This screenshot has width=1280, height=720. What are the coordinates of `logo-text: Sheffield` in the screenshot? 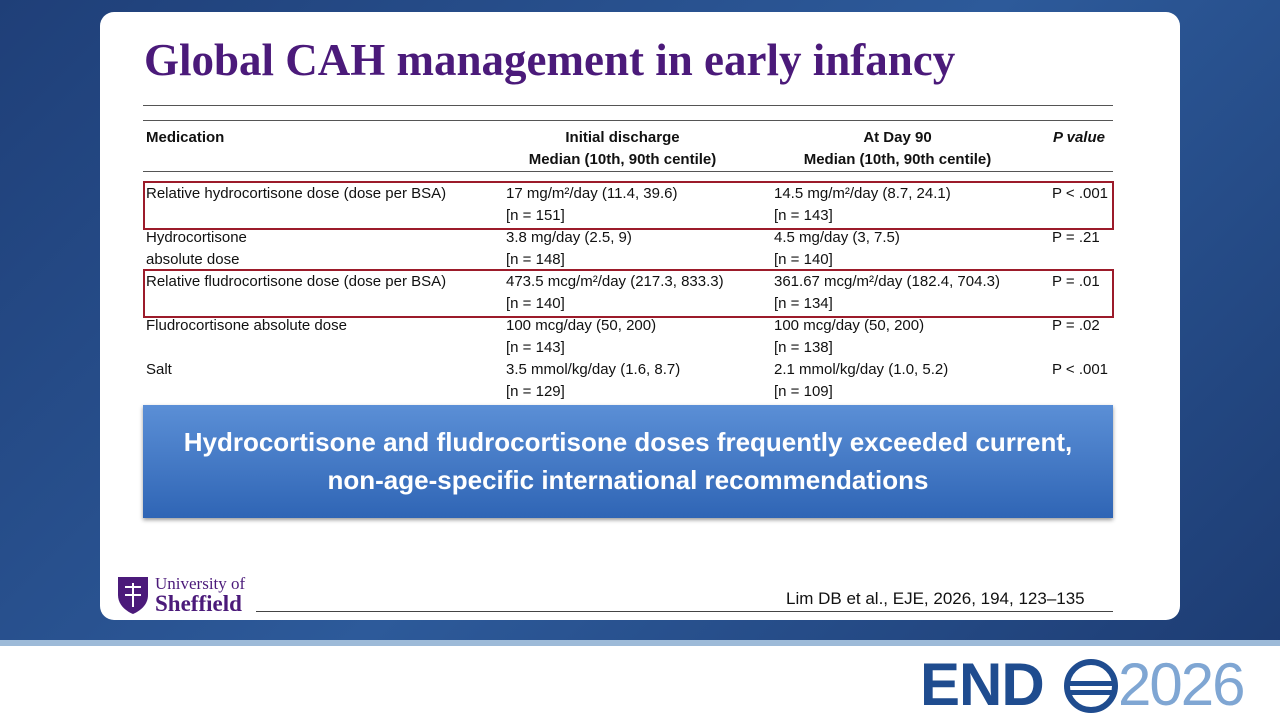 It's located at (198, 603).